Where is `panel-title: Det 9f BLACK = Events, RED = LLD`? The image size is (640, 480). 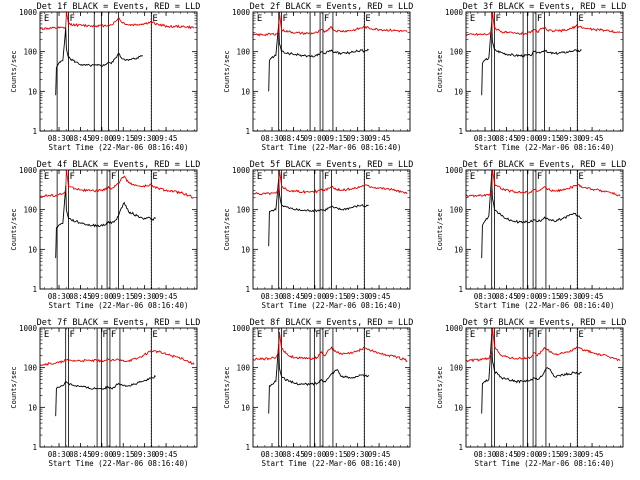
panel-title: Det 9f BLACK = Events, RED = LLD is located at coordinates (545, 323).